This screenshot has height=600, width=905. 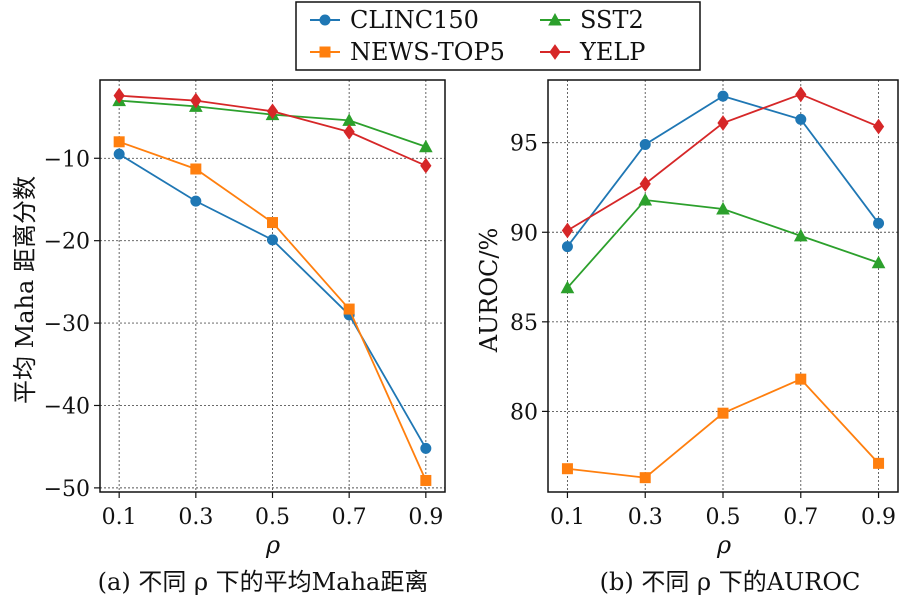 What do you see at coordinates (67, 242) in the screenshot?
I see `y-tick-label: −20` at bounding box center [67, 242].